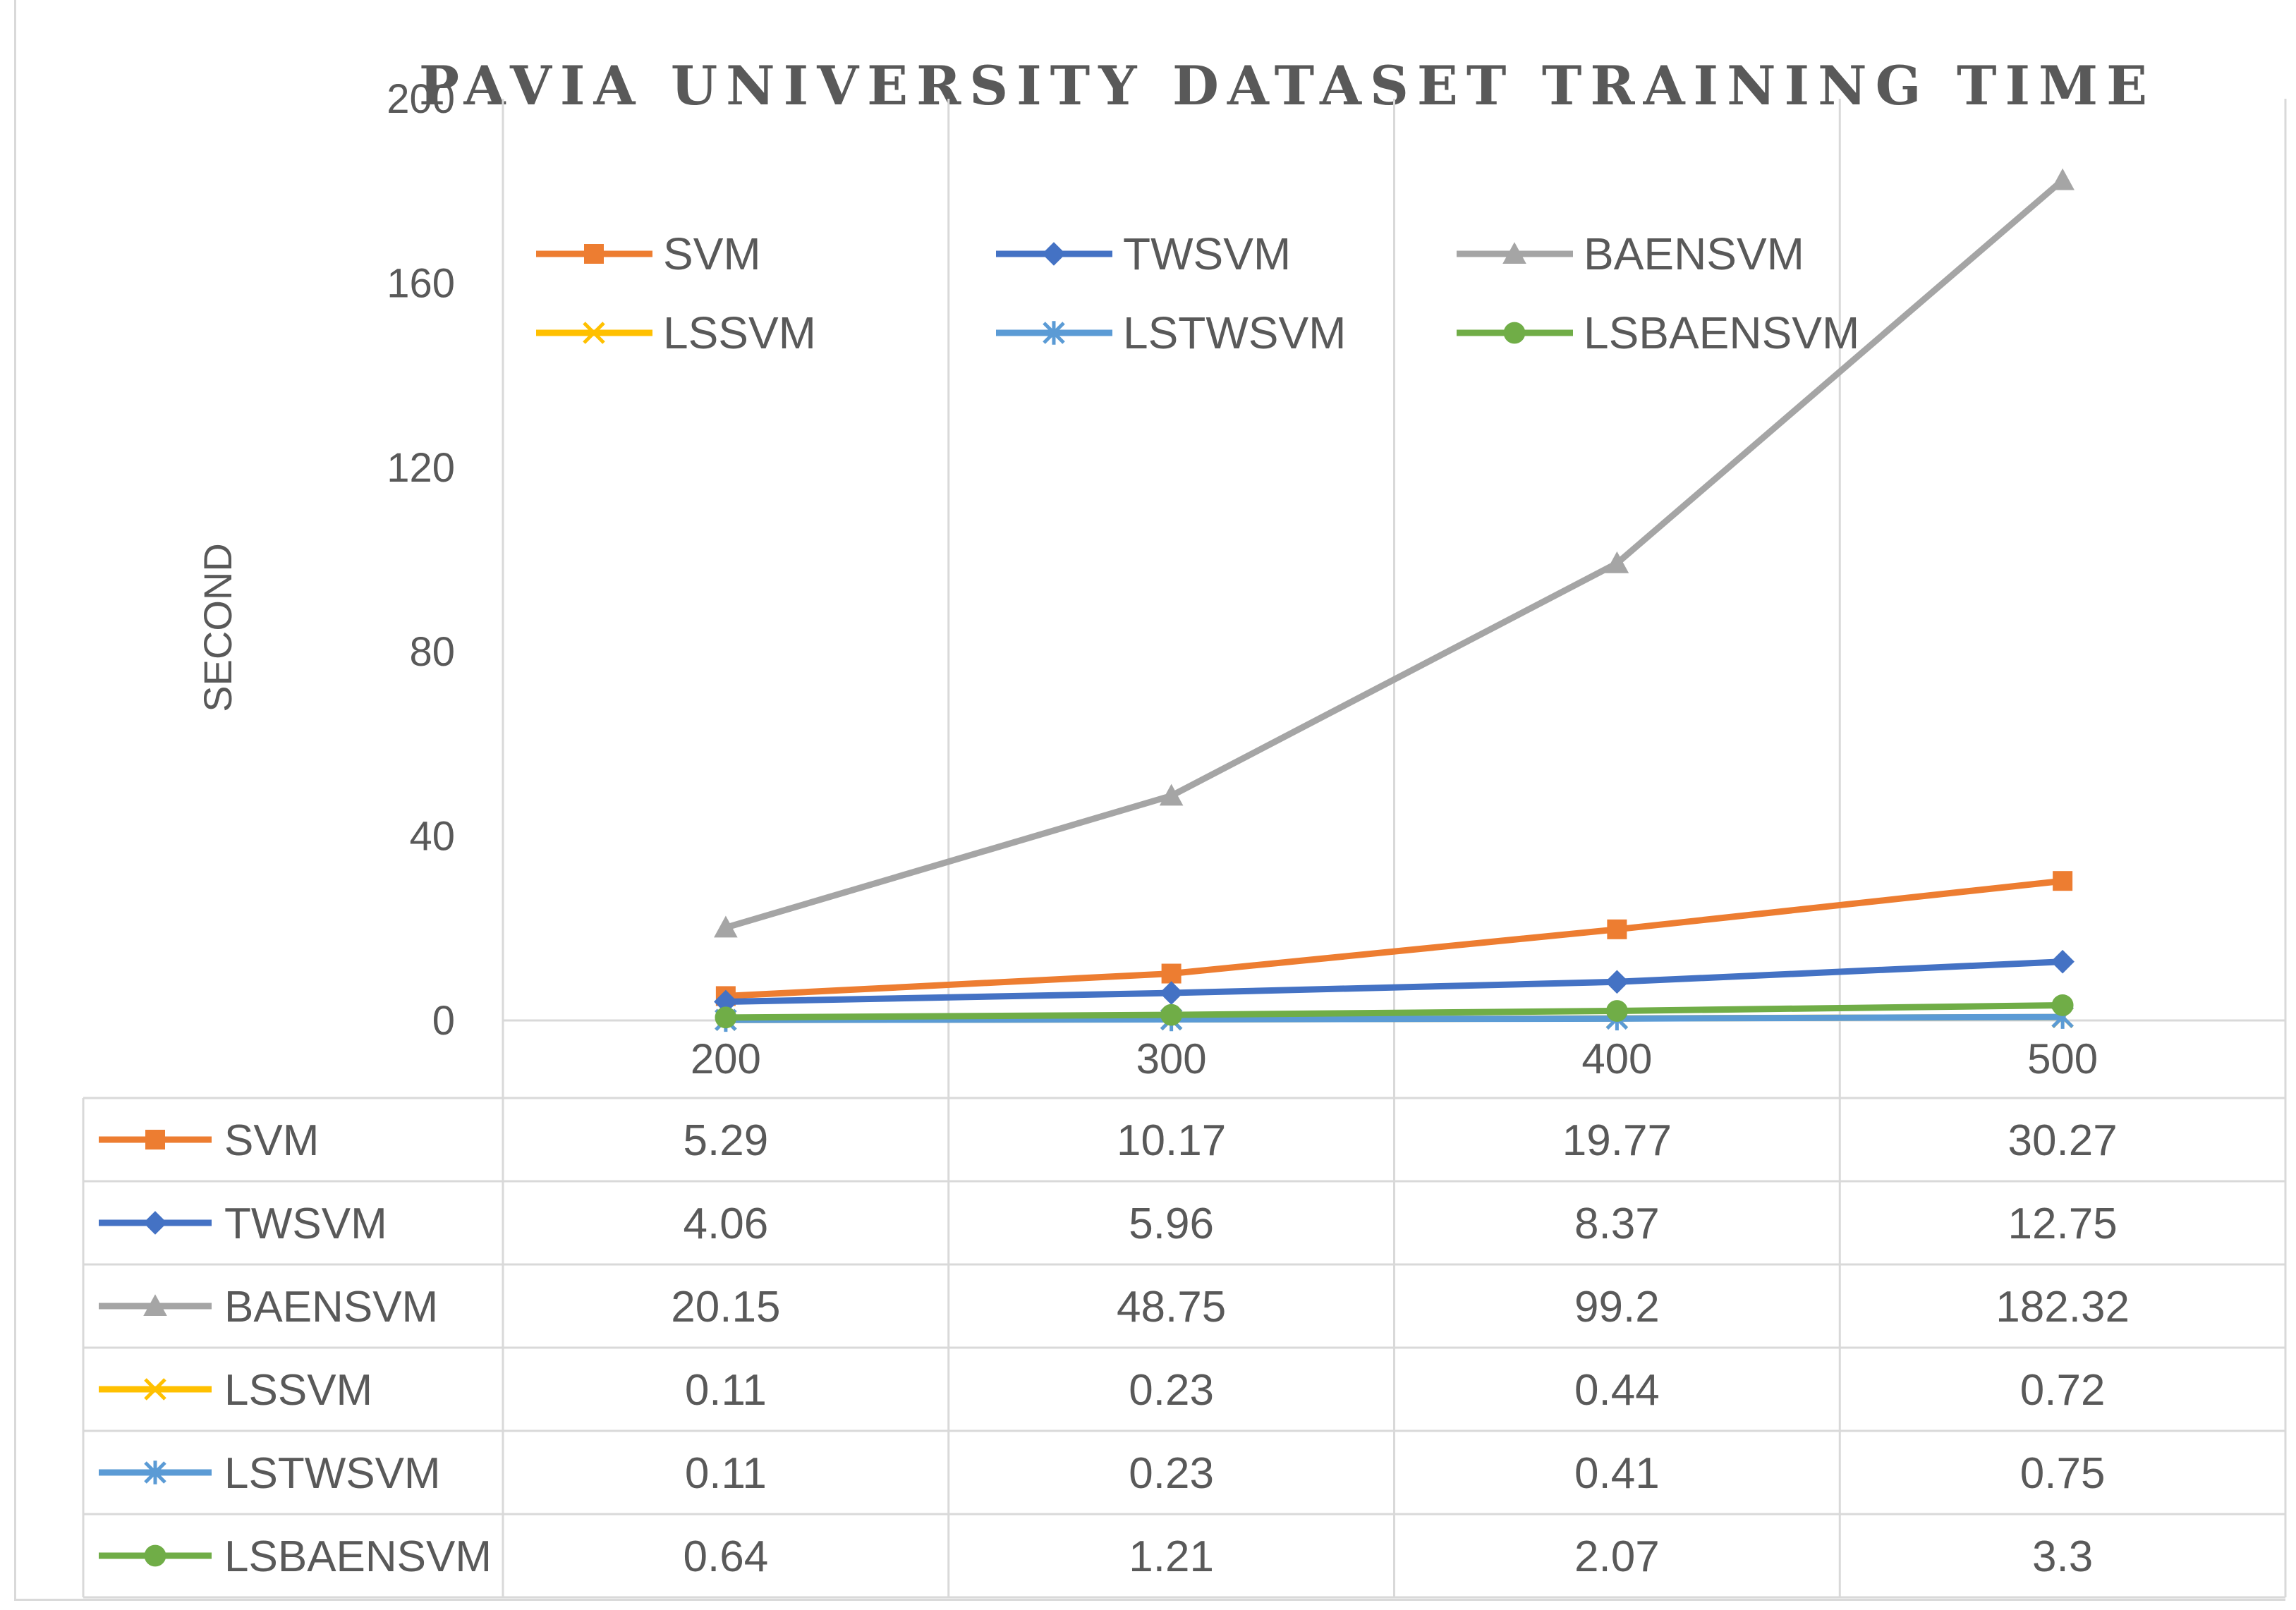  Describe the element at coordinates (421, 99) in the screenshot. I see `y-tick-label: 200` at that location.